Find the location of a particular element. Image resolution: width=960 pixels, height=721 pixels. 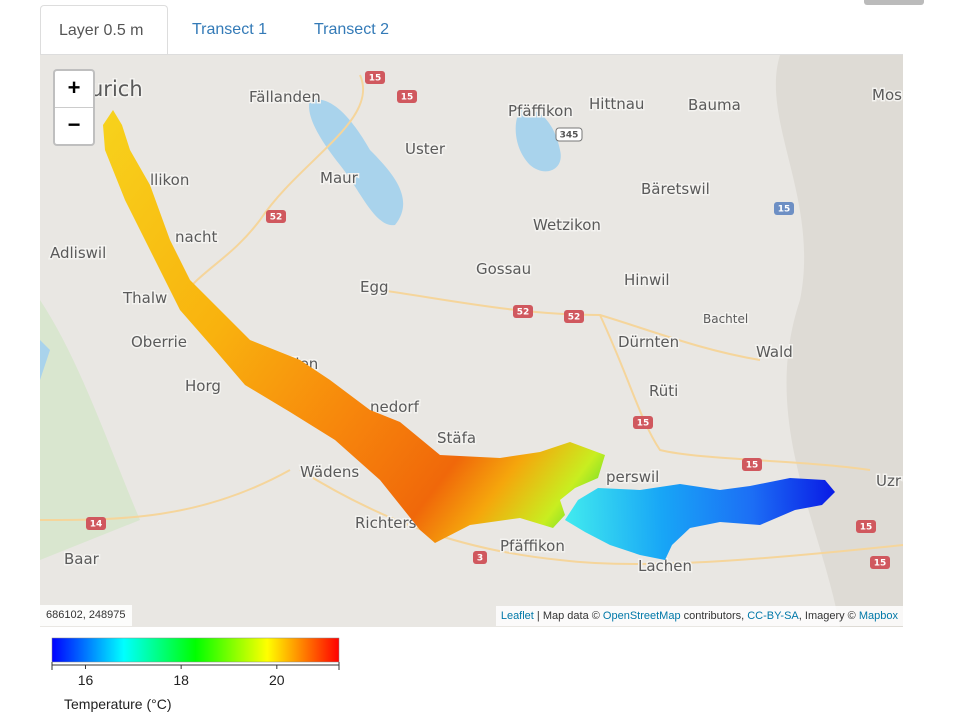

place-label: Adliswil is located at coordinates (78, 253).